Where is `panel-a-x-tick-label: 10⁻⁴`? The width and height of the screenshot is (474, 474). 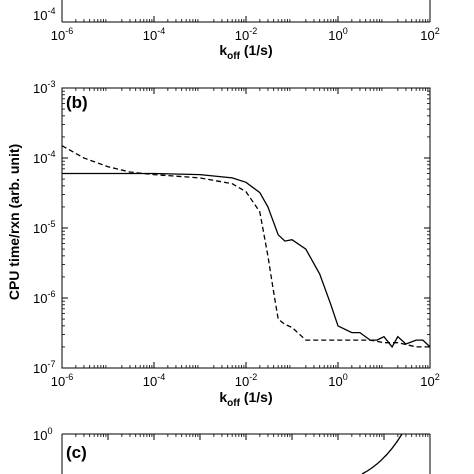
panel-a-x-tick-label: 10⁻⁴ is located at coordinates (154, 34).